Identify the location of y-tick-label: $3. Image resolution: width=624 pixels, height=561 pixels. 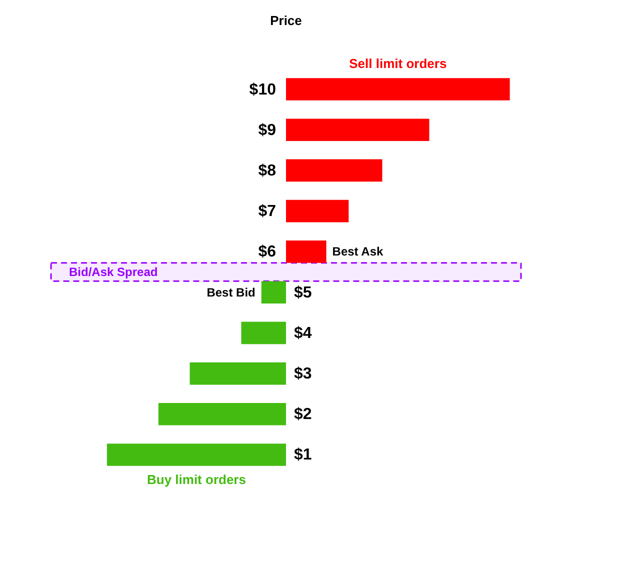
(303, 374).